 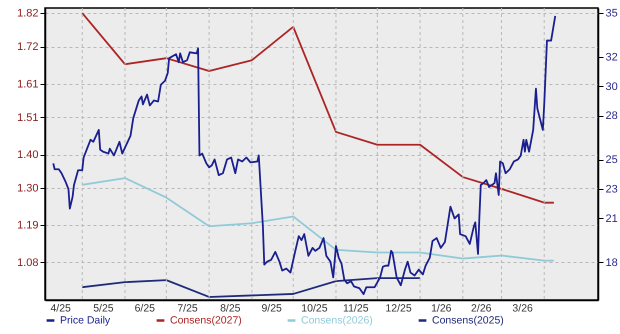 I want to click on y-tick-label: 1.72, so click(x=27, y=47).